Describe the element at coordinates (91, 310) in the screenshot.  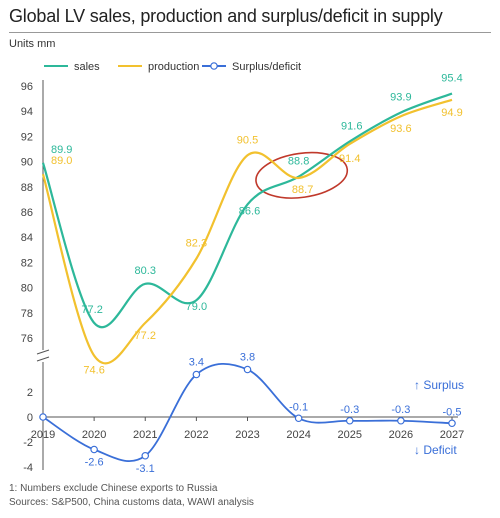
I see `data-label-sales-2020: 77.2` at that location.